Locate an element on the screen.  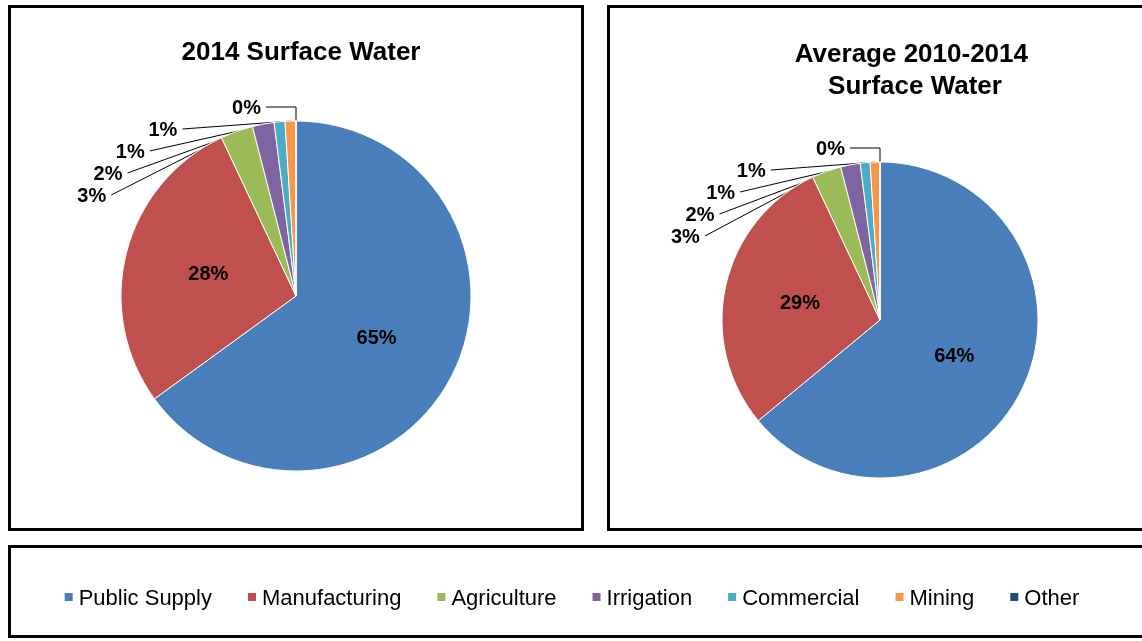
data-label: 29% is located at coordinates (800, 302).